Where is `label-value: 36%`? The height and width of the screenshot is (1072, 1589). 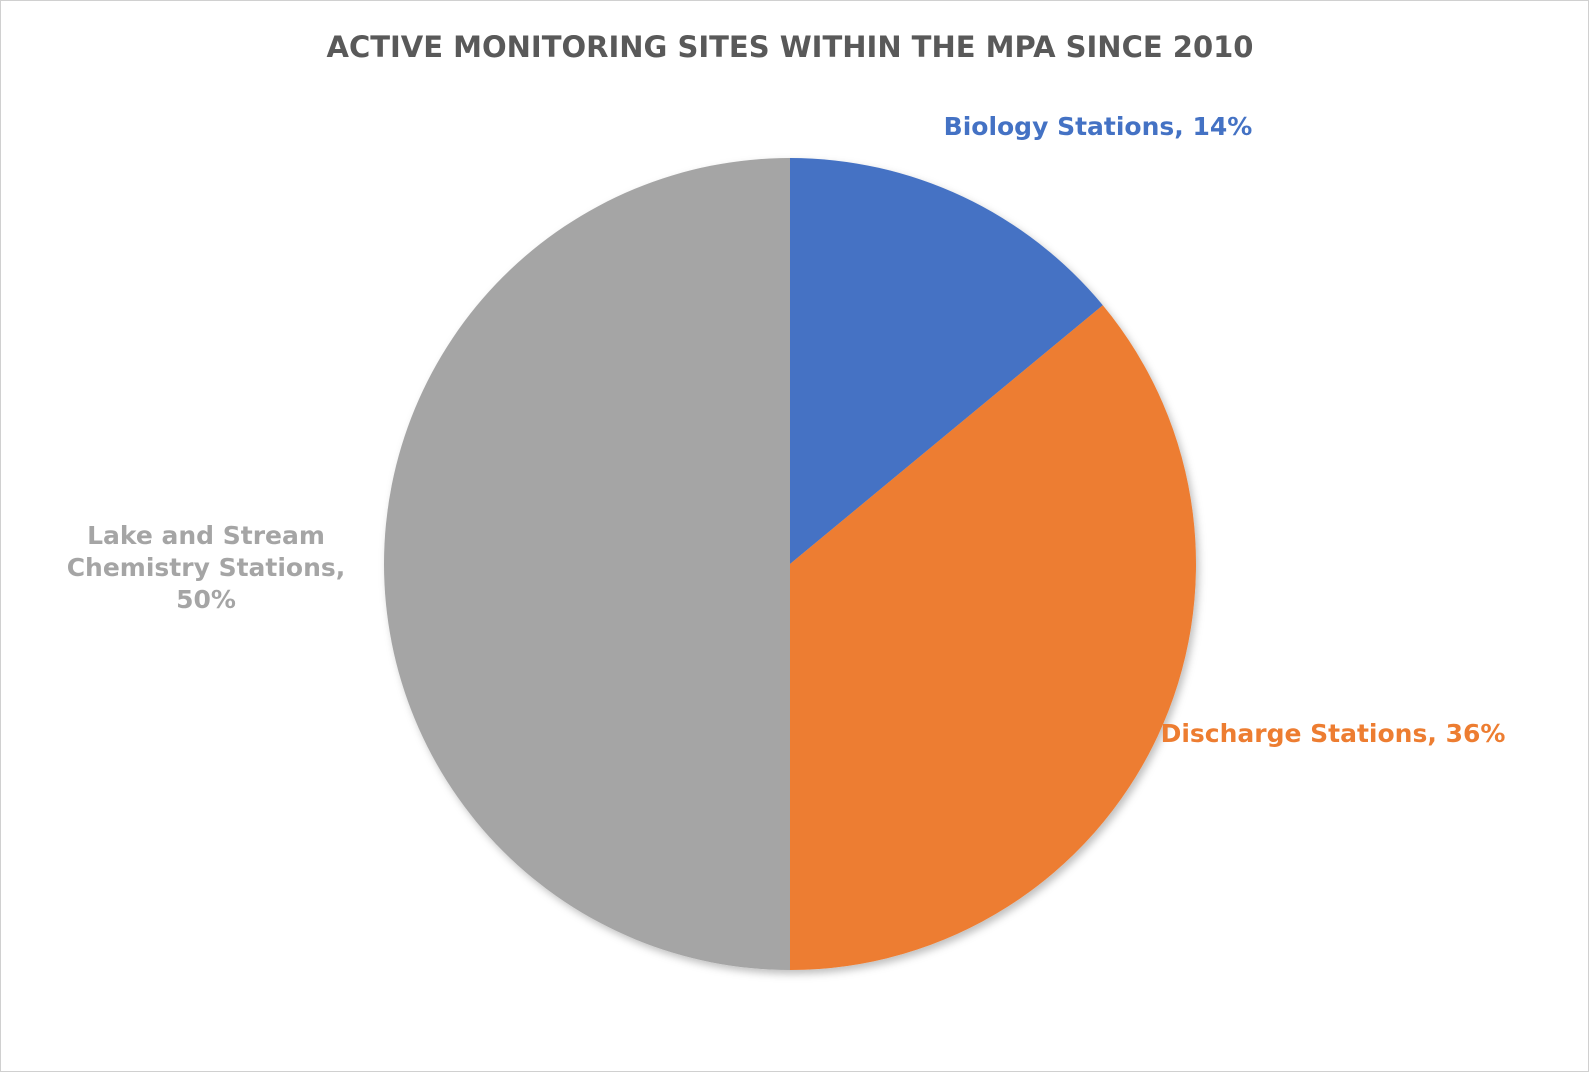 label-value: 36% is located at coordinates (1475, 733).